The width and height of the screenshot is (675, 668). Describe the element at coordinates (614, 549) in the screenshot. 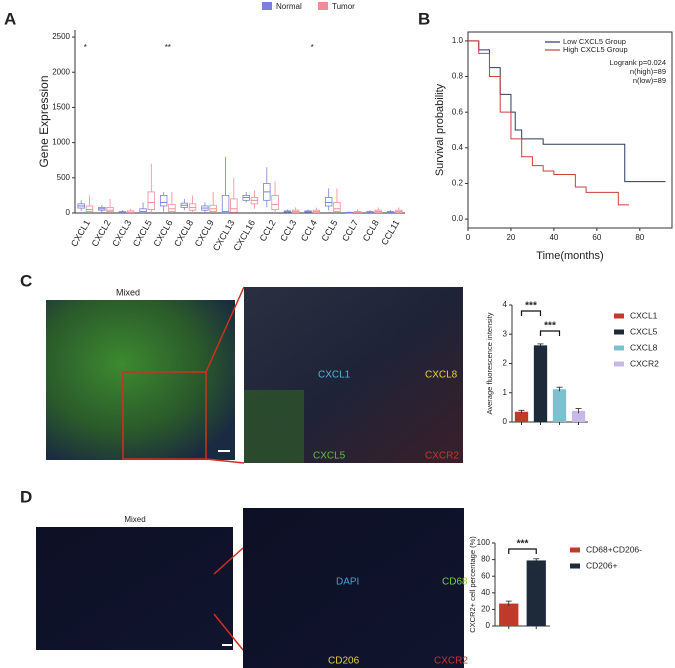

I see `legend-label: CD68+CD206-` at that location.